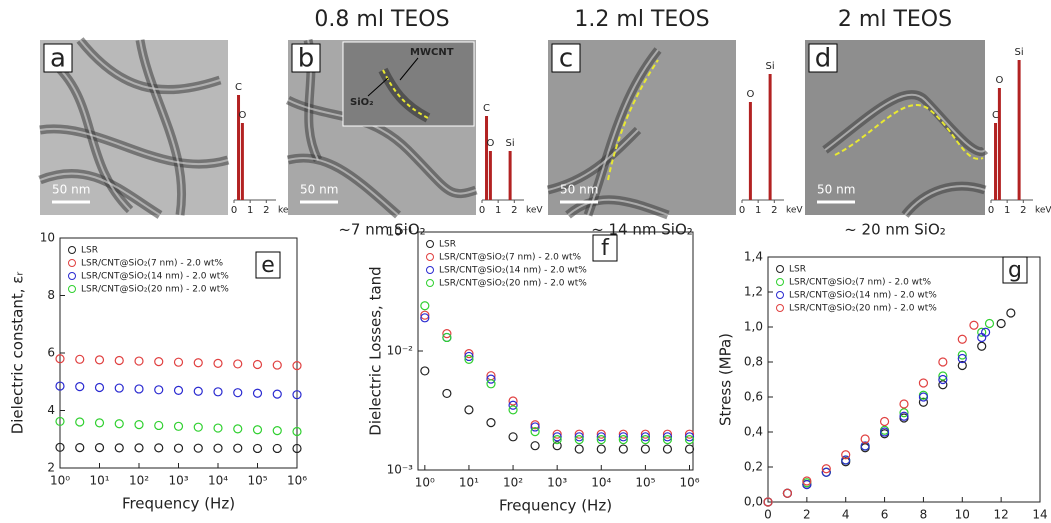 The width and height of the screenshot is (1051, 523). What do you see at coordinates (753, 432) in the screenshot?
I see `y-tick-label: 0,4` at bounding box center [753, 432].